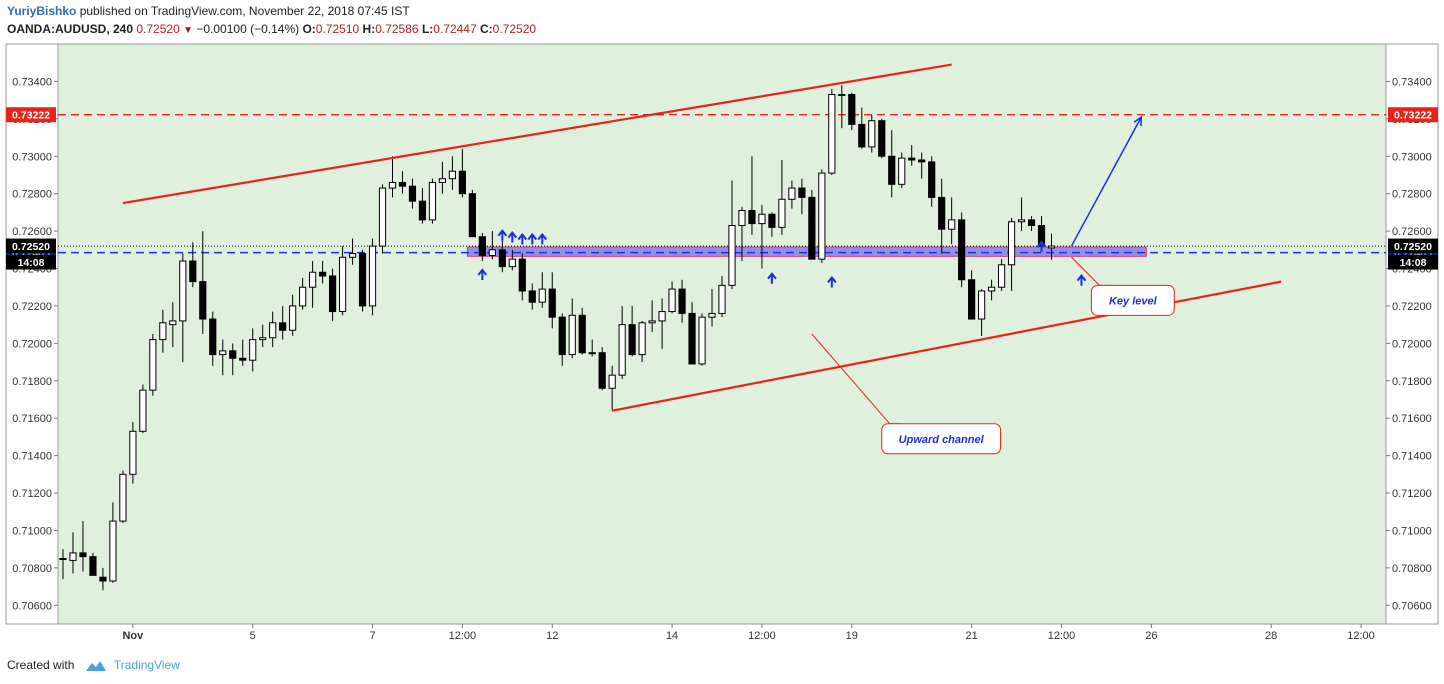 Image resolution: width=1444 pixels, height=684 pixels. What do you see at coordinates (93, 665) in the screenshot?
I see `footer: Created with TradingView` at bounding box center [93, 665].